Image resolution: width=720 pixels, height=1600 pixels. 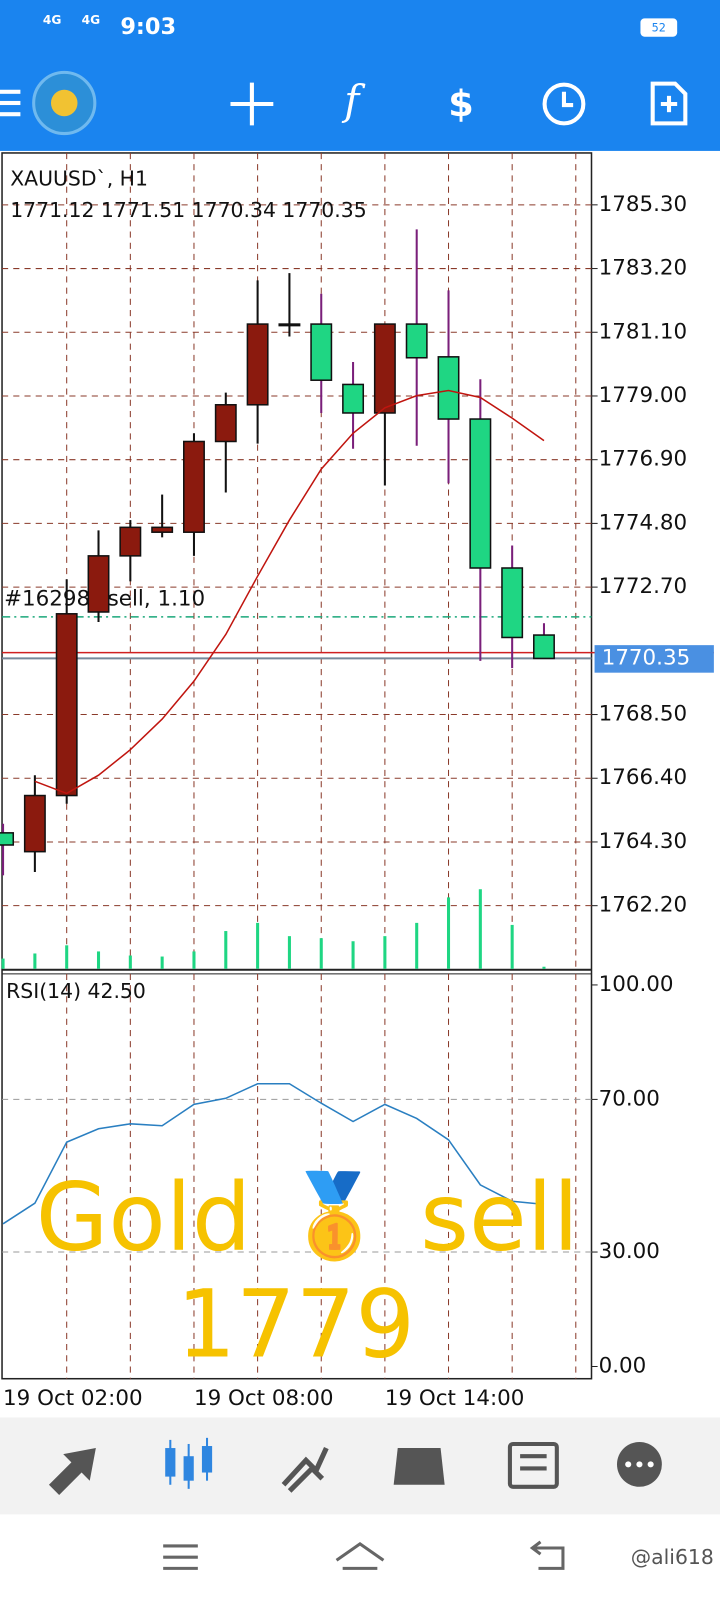 What do you see at coordinates (643, 331) in the screenshot?
I see `y-tick-label: 1781.10` at bounding box center [643, 331].